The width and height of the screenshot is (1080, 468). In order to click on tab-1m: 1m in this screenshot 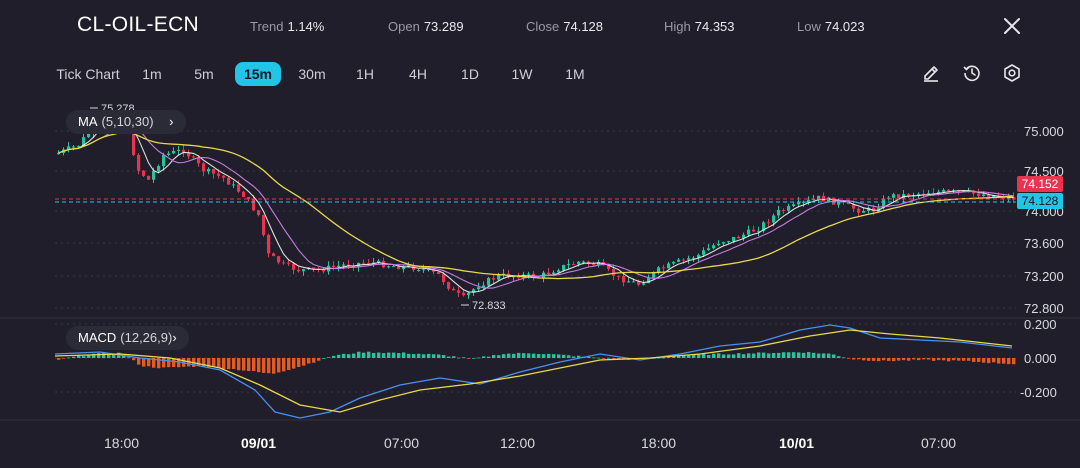, I will do `click(152, 74)`.